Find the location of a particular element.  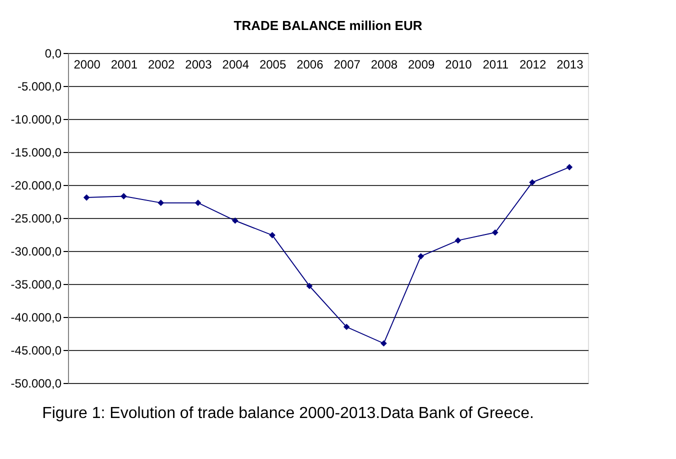

x-tick-label: 2000 is located at coordinates (87, 65).